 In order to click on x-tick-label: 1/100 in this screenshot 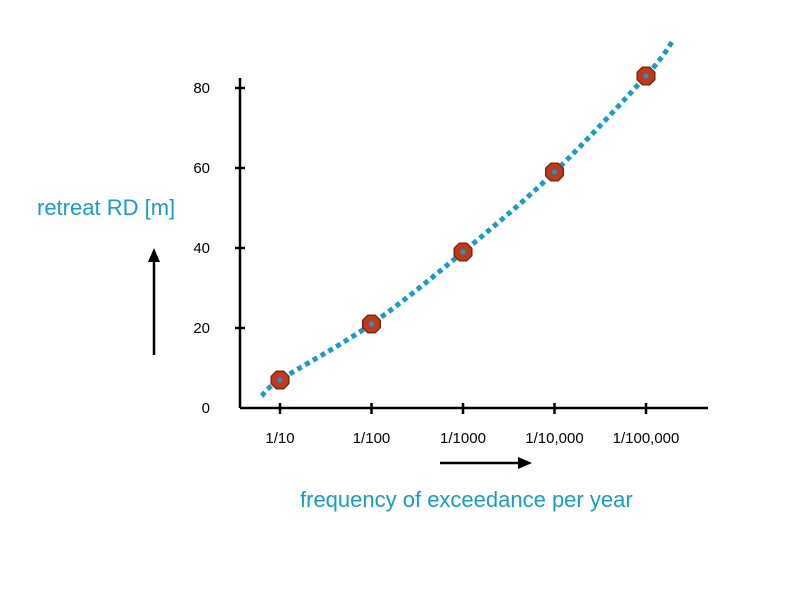, I will do `click(372, 438)`.